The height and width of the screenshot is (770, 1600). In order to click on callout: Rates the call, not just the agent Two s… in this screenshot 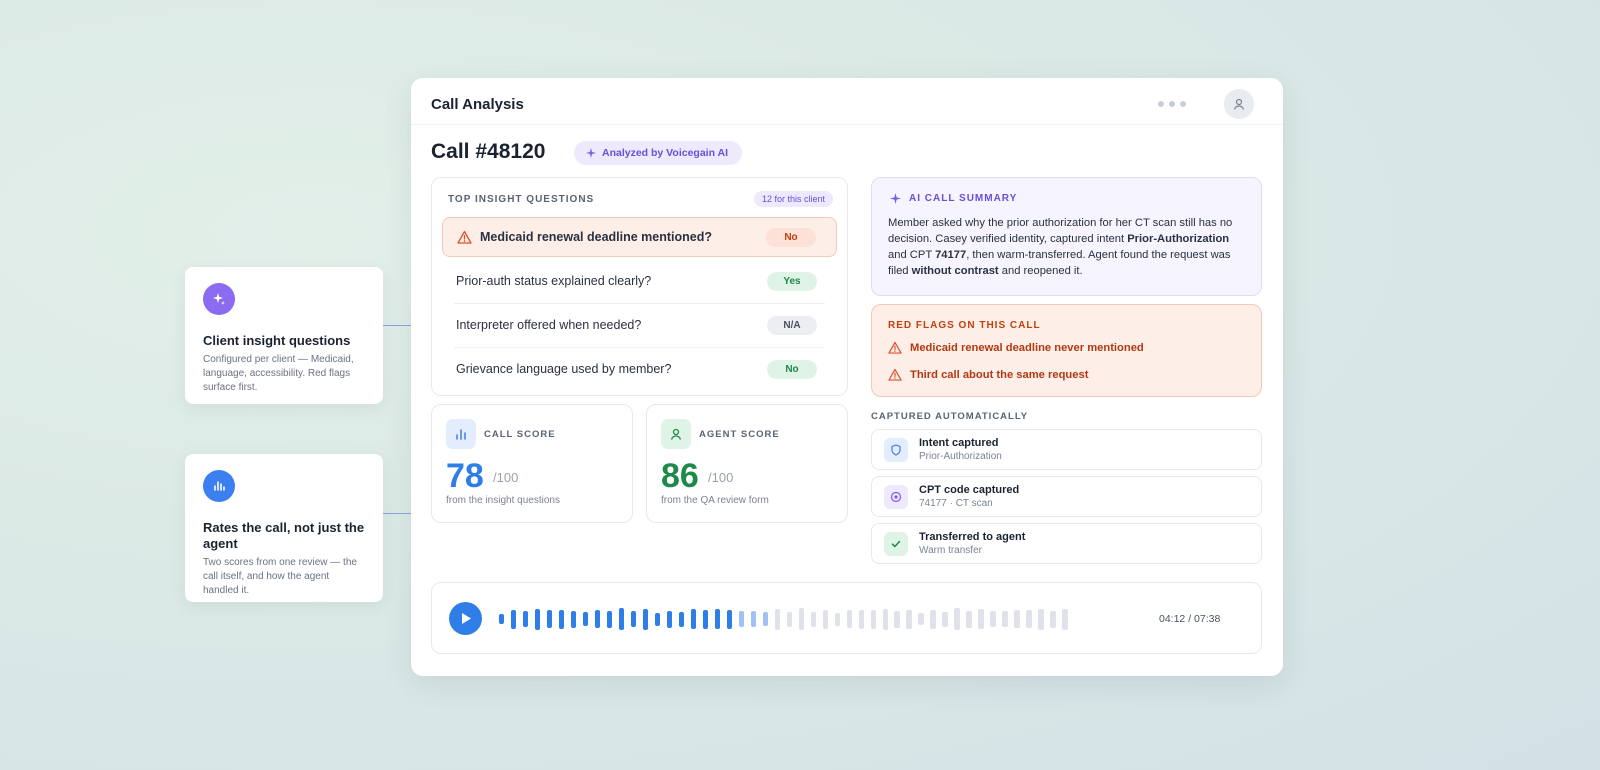, I will do `click(284, 528)`.